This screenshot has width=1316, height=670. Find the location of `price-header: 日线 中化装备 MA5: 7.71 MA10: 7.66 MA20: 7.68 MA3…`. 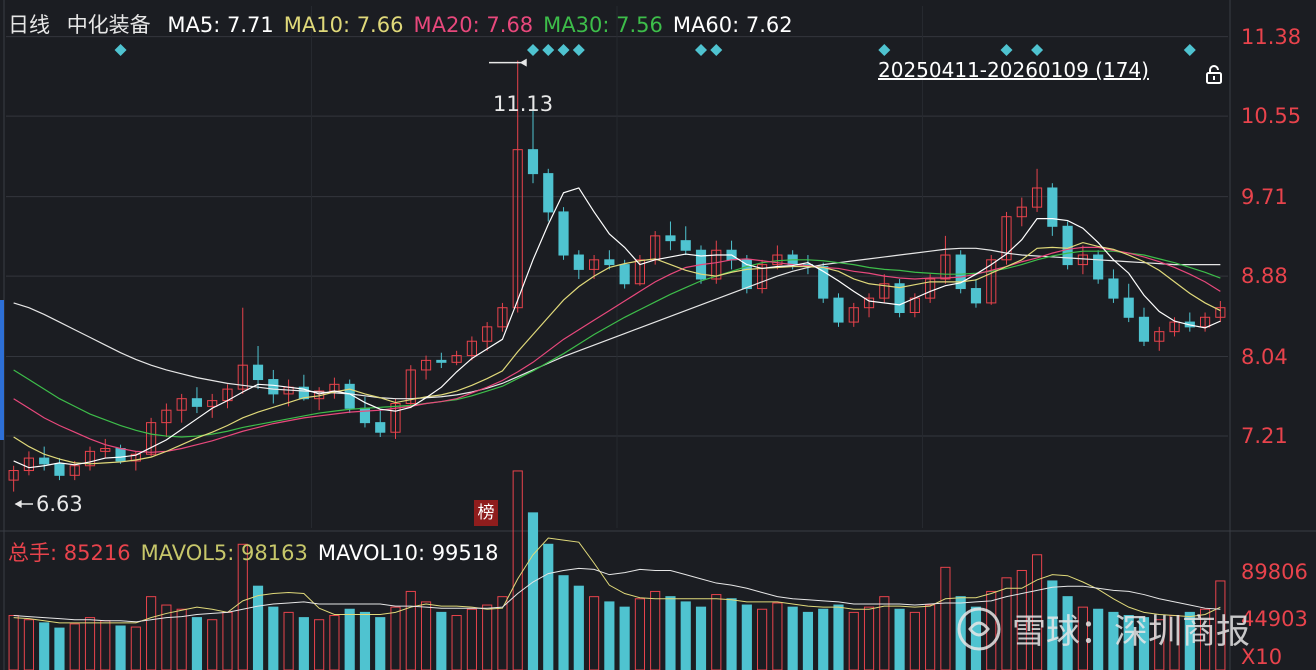

price-header: 日线 中化装备 MA5: 7.71 MA10: 7.66 MA20: 7.68 MA3… is located at coordinates (410, 24).